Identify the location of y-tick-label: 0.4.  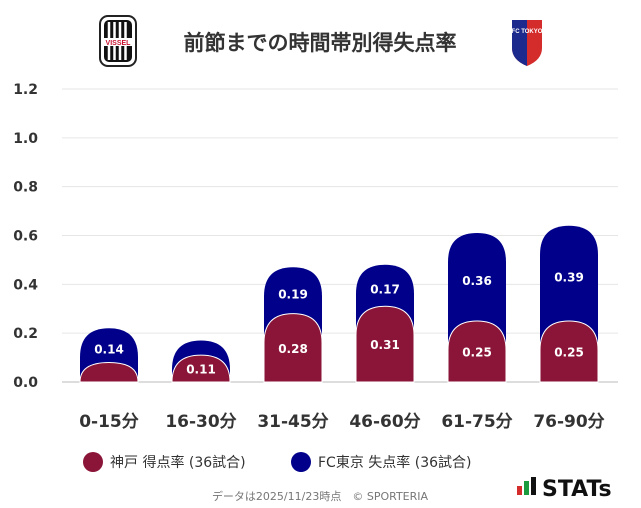
(25, 285).